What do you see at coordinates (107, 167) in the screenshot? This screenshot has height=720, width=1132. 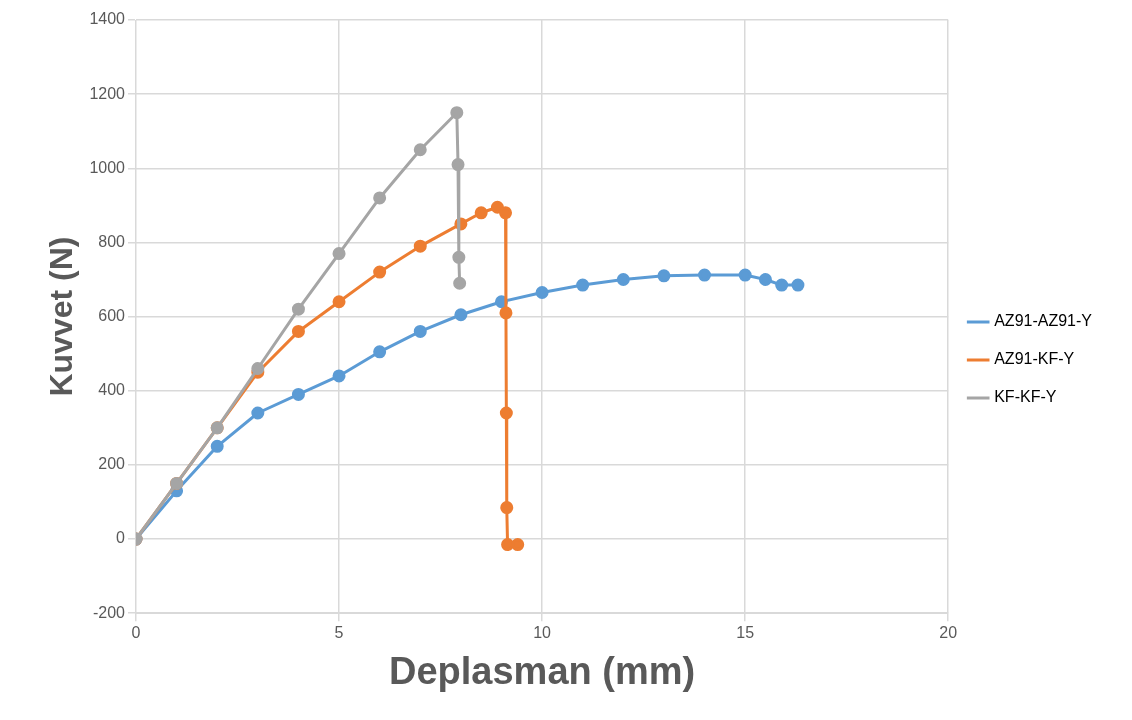 I see `y-tick-label: 1000` at bounding box center [107, 167].